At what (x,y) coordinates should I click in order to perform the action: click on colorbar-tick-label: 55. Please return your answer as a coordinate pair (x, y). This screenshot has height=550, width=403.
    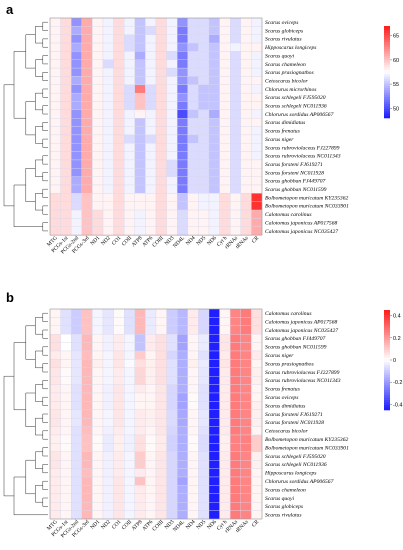
    Looking at the image, I should click on (396, 85).